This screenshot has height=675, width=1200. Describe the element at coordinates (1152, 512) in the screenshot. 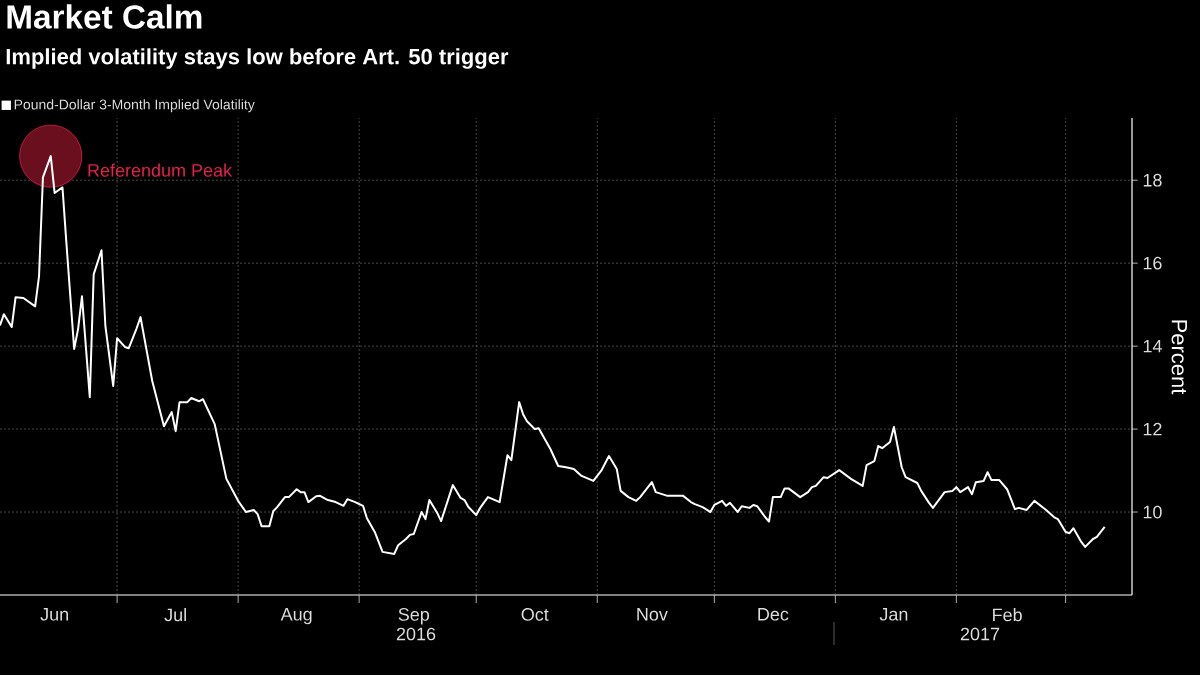

I see `y-tick-label: 10` at that location.